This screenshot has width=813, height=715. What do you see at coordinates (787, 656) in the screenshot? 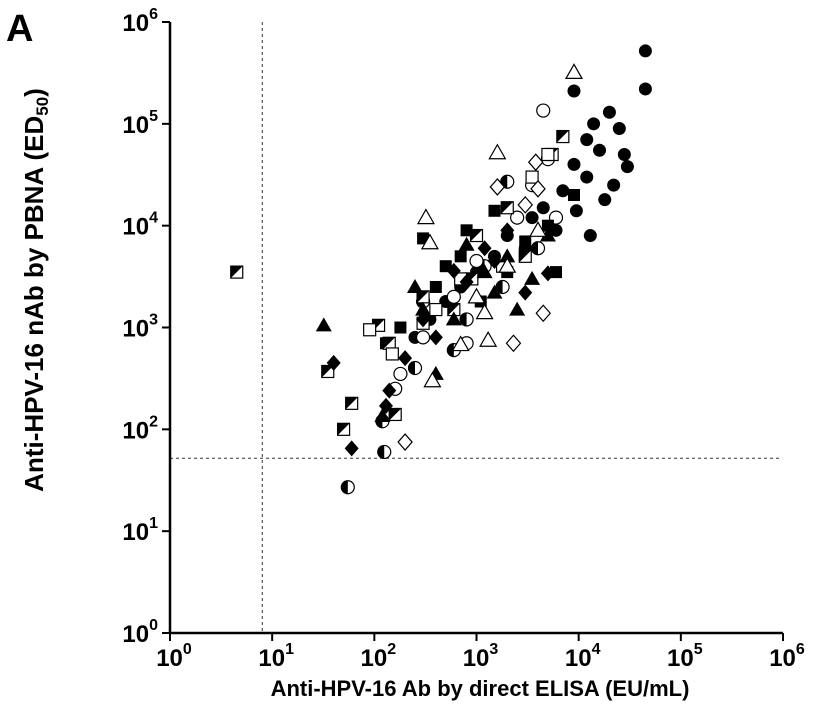
I see `x-tick-label: 10⁶` at bounding box center [787, 656].